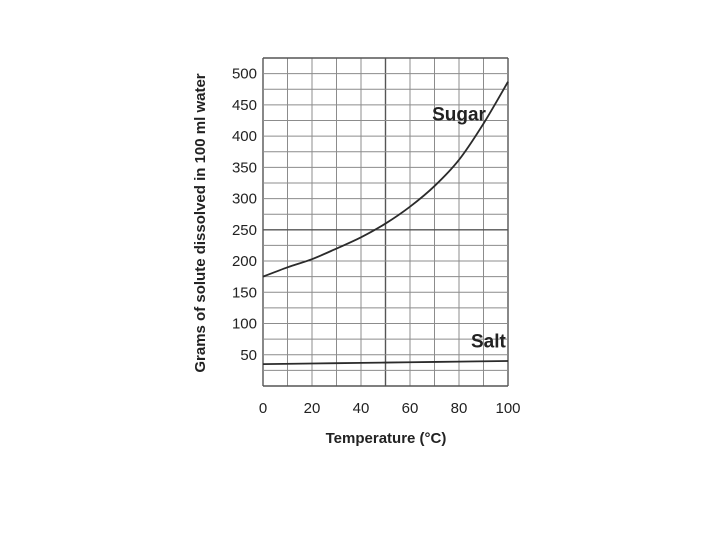  Describe the element at coordinates (312, 408) in the screenshot. I see `x-tick-label: 20` at that location.